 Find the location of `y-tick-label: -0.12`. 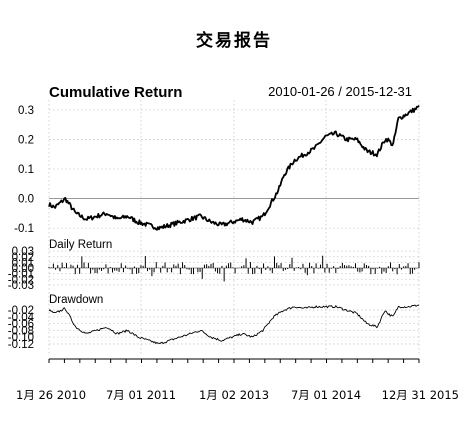

y-tick-label: -0.12 is located at coordinates (21, 345).